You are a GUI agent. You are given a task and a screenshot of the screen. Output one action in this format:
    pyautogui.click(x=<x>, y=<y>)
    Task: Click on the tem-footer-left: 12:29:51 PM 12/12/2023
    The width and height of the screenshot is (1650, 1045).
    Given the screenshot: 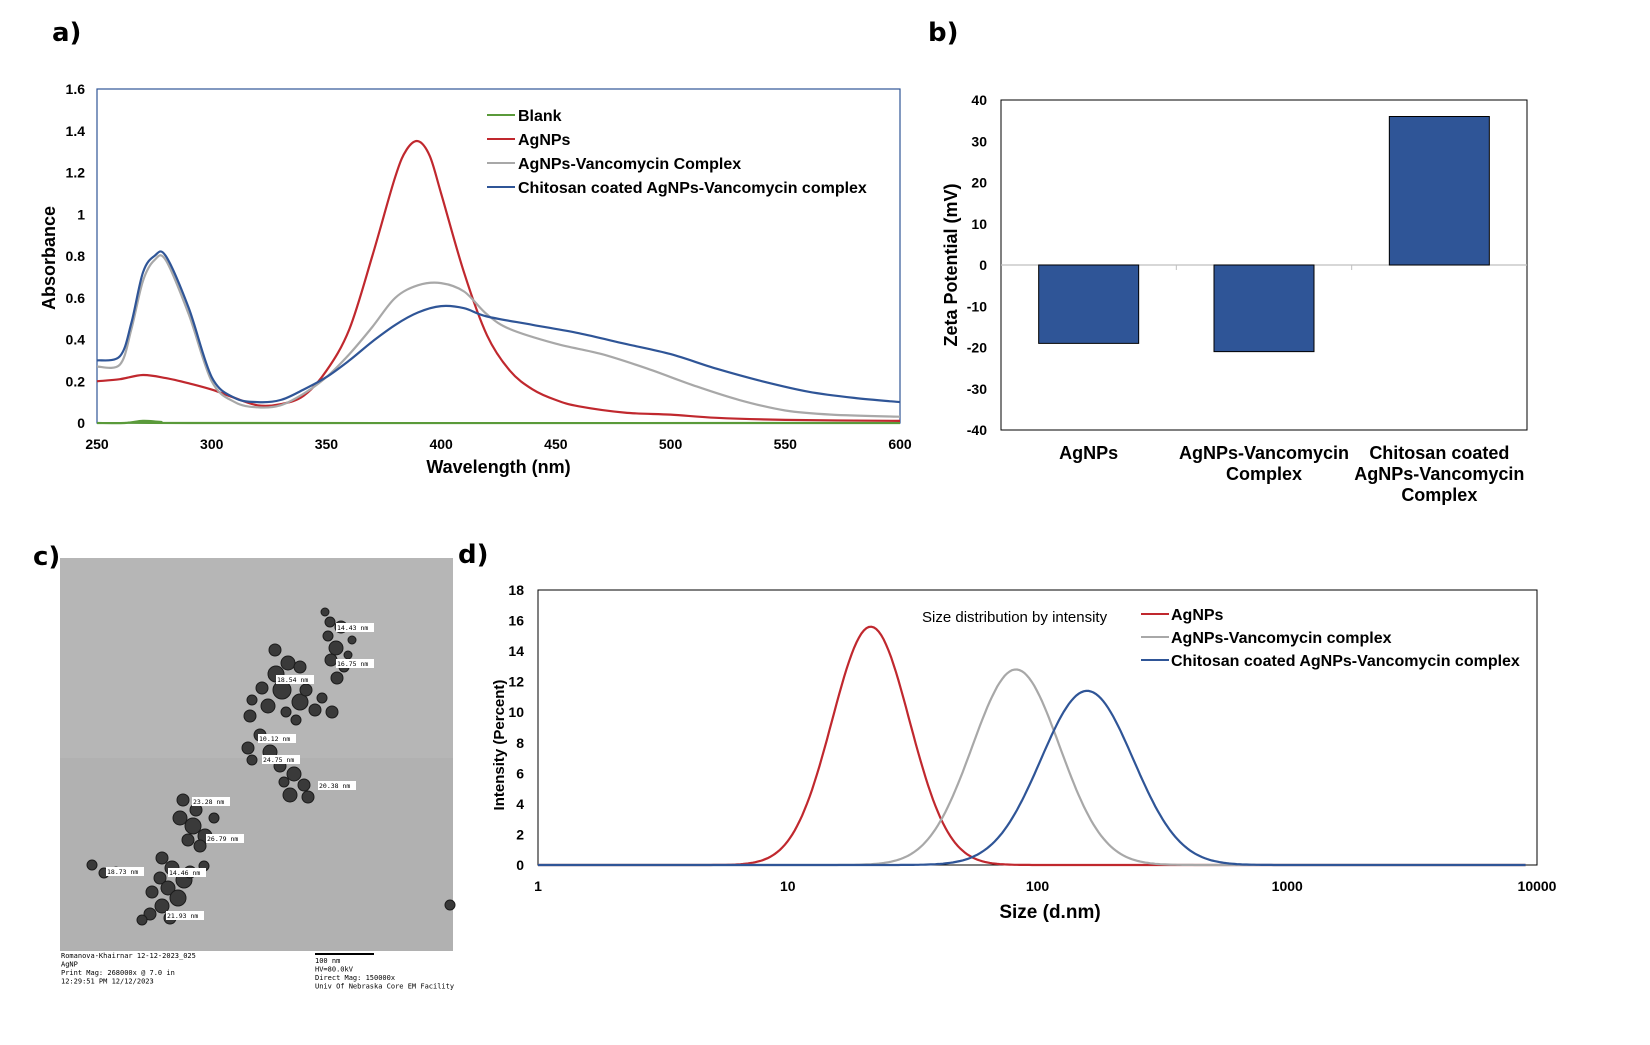 What is the action you would take?
    pyautogui.click(x=107, y=982)
    